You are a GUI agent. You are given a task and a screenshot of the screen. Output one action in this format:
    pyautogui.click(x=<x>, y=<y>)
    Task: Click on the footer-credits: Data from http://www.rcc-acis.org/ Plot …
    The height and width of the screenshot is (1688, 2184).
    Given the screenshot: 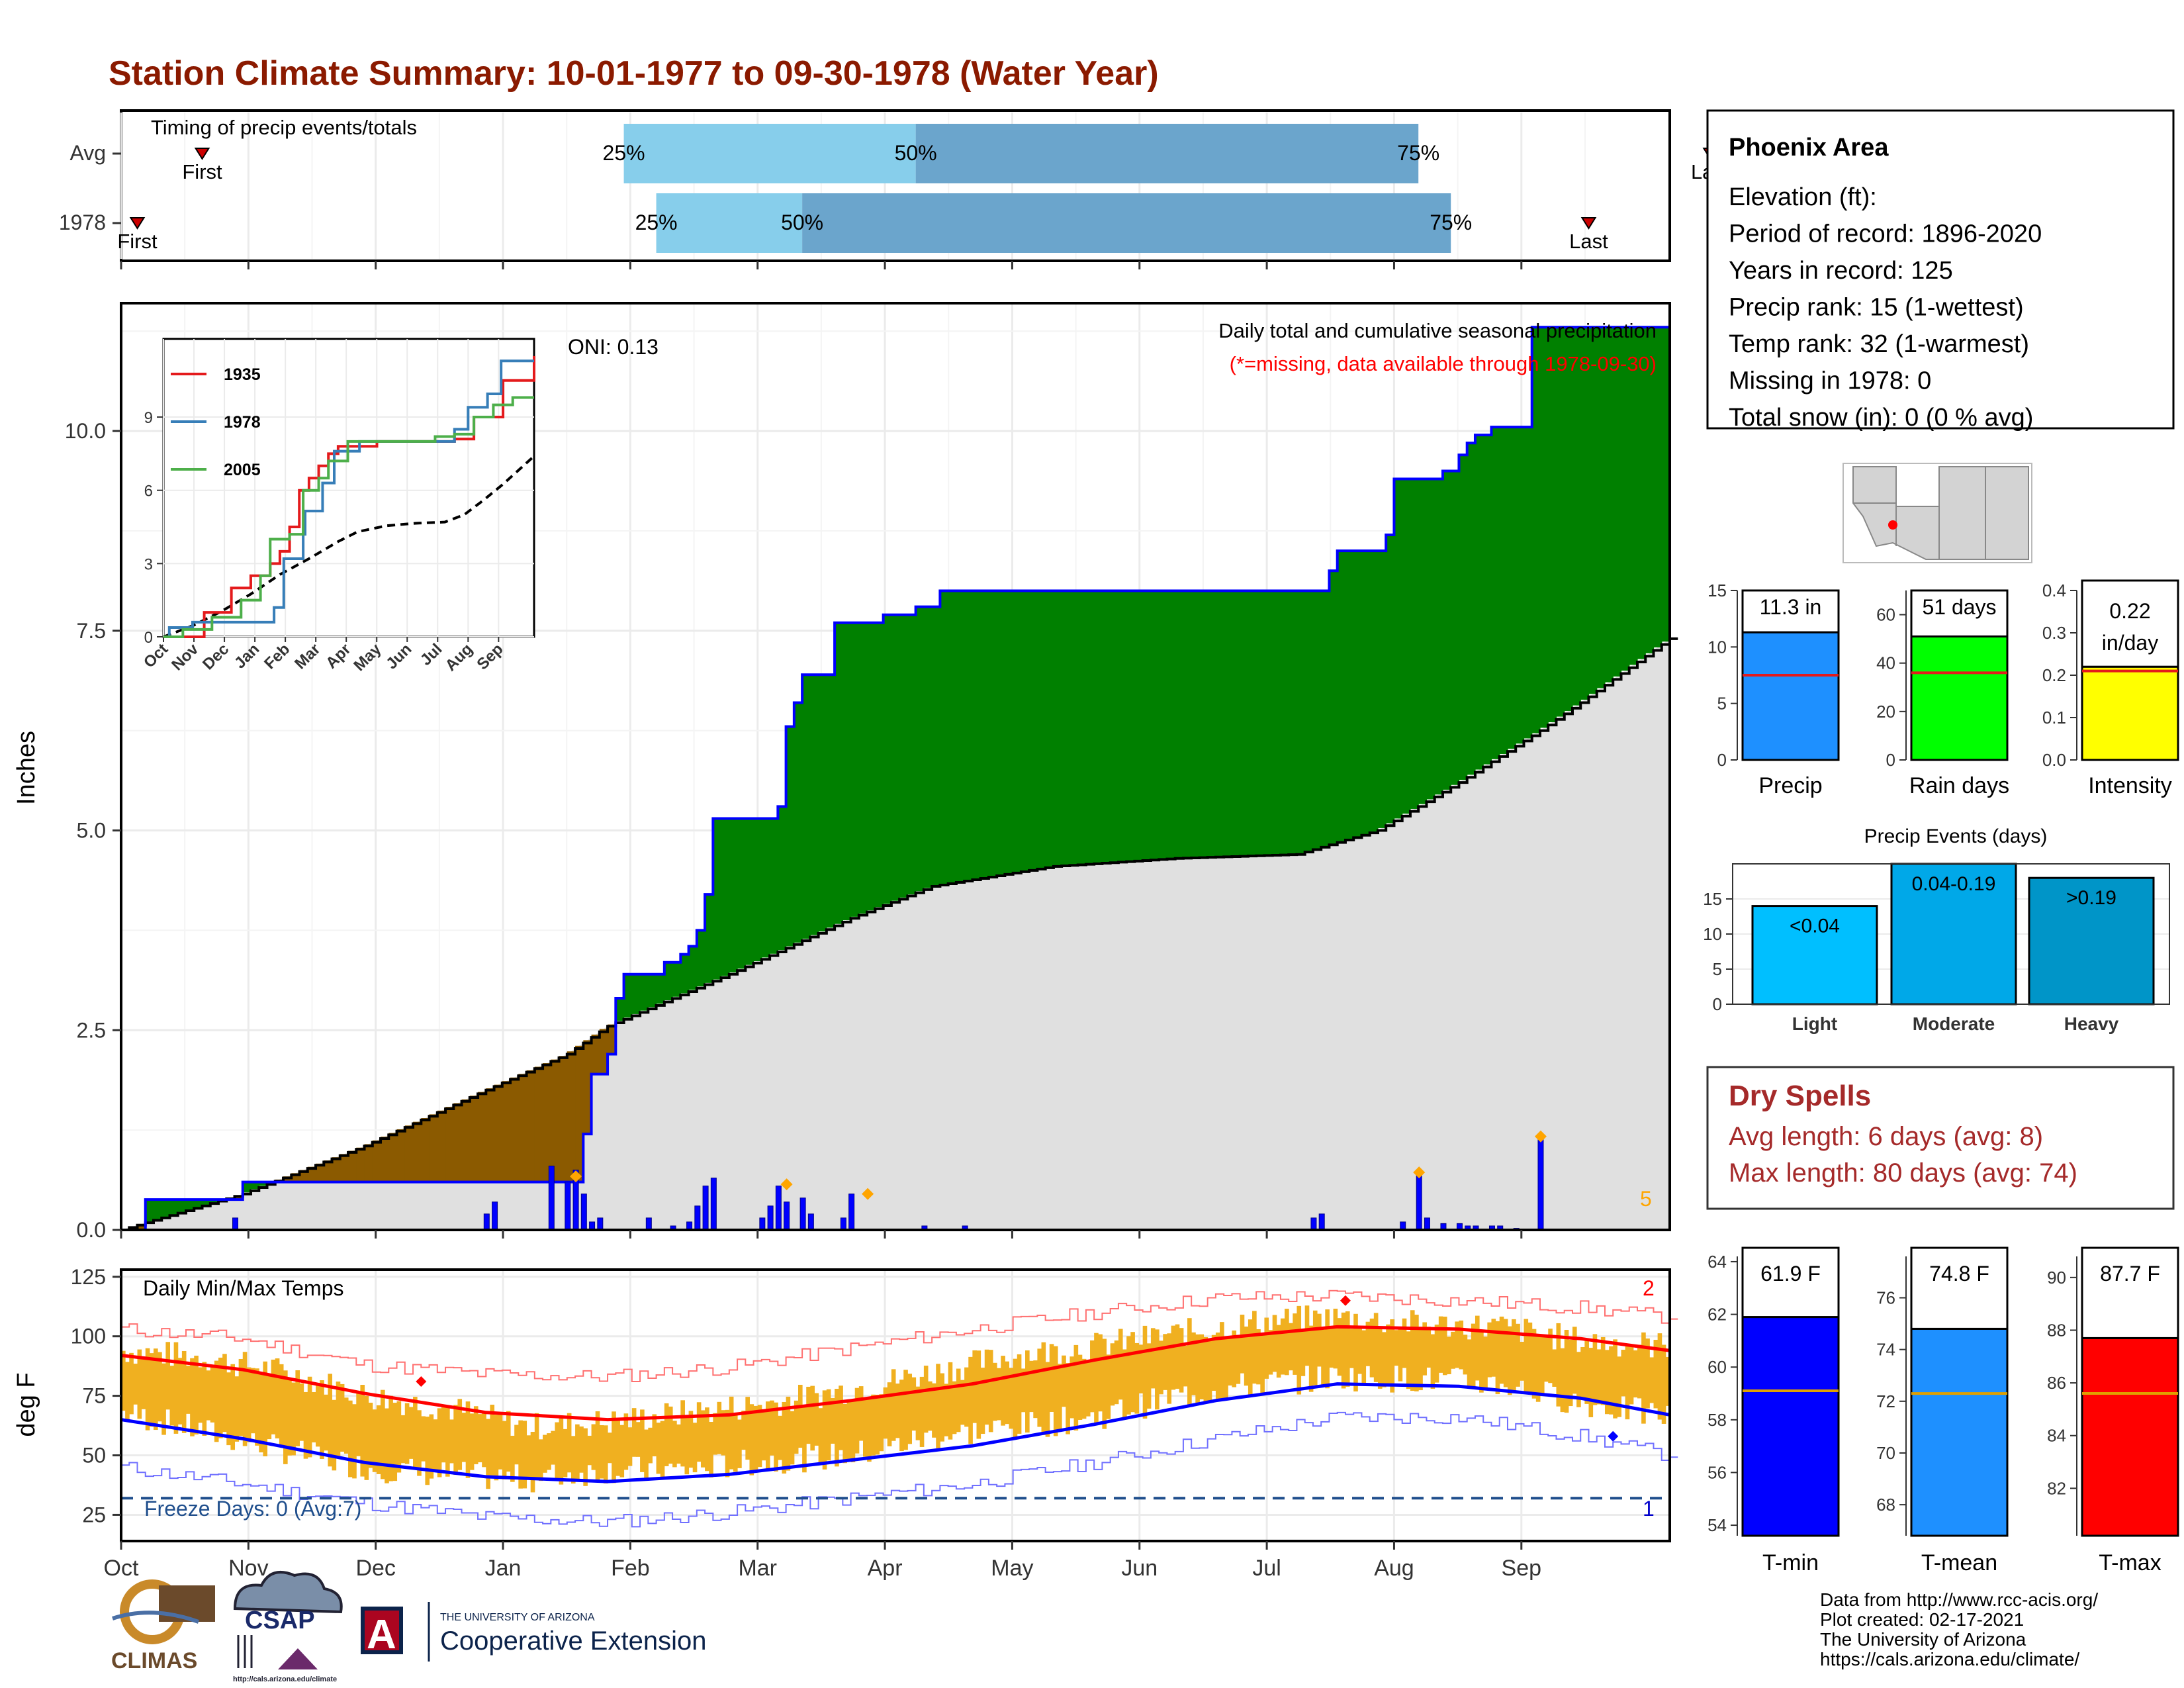 What is the action you would take?
    pyautogui.click(x=1959, y=1629)
    